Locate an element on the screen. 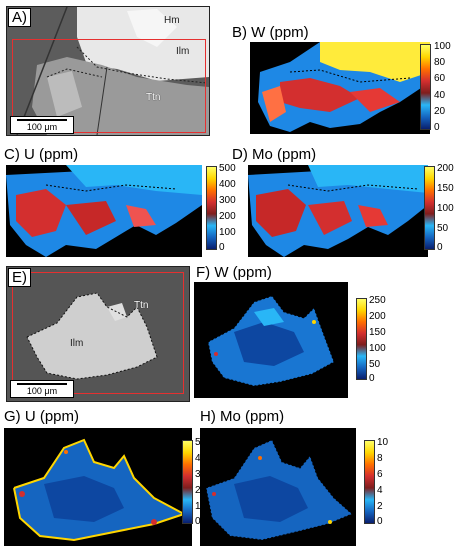 The width and height of the screenshot is (457, 550). map-g is located at coordinates (98, 487).